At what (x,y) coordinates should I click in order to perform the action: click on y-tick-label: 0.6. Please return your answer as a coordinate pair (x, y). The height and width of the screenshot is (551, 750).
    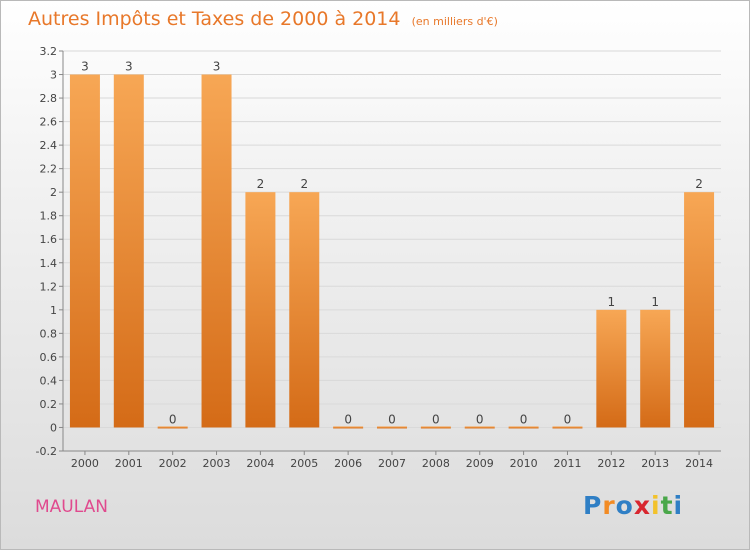
    Looking at the image, I should click on (49, 357).